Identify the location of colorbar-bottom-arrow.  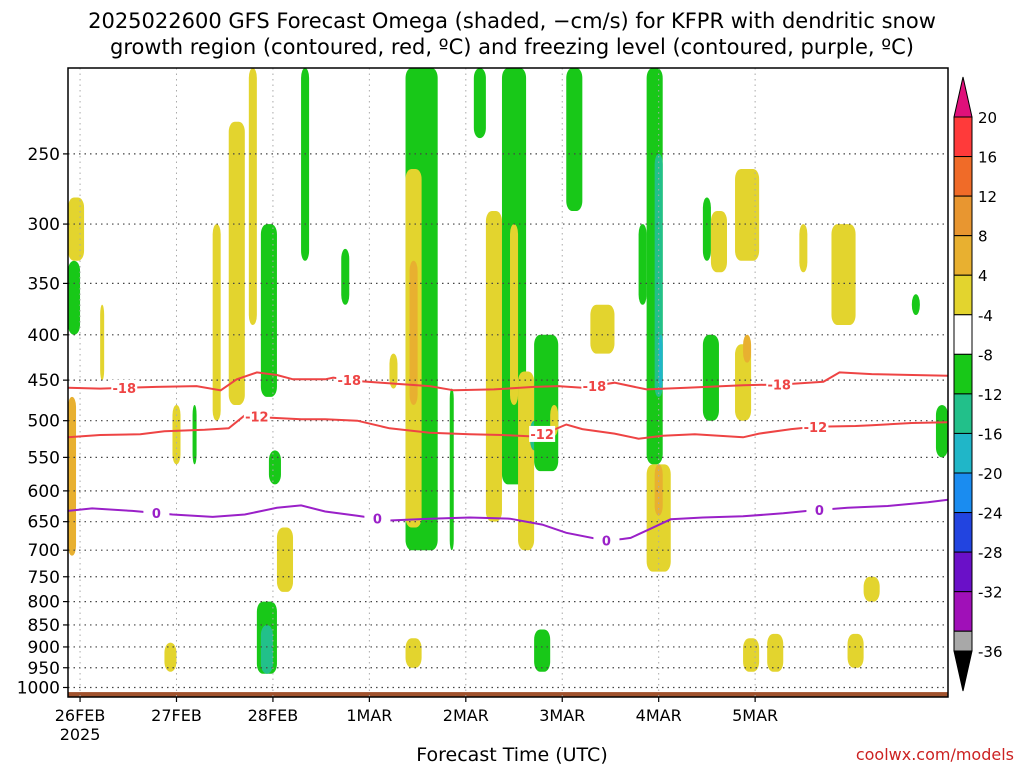
(963, 671).